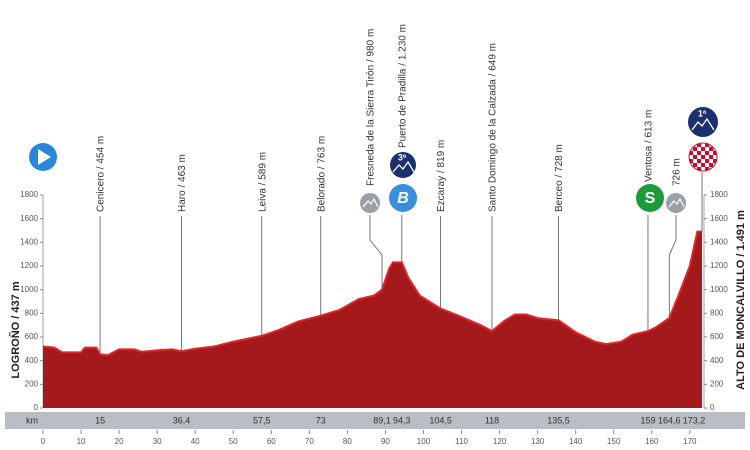 Image resolution: width=750 pixels, height=450 pixels. I want to click on x-tick-label: 160, so click(652, 441).